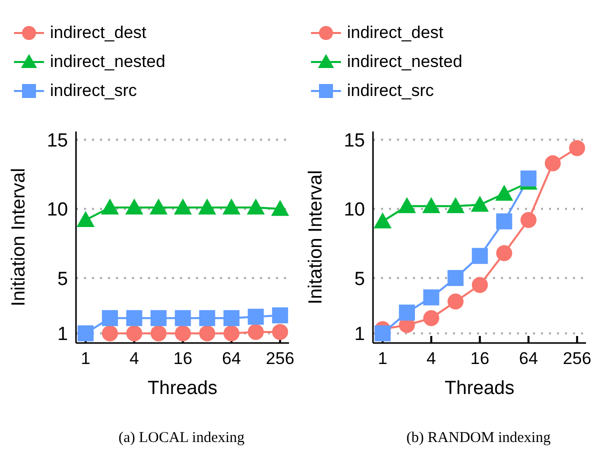  I want to click on y-axis-title: Initation Interval, so click(316, 237).